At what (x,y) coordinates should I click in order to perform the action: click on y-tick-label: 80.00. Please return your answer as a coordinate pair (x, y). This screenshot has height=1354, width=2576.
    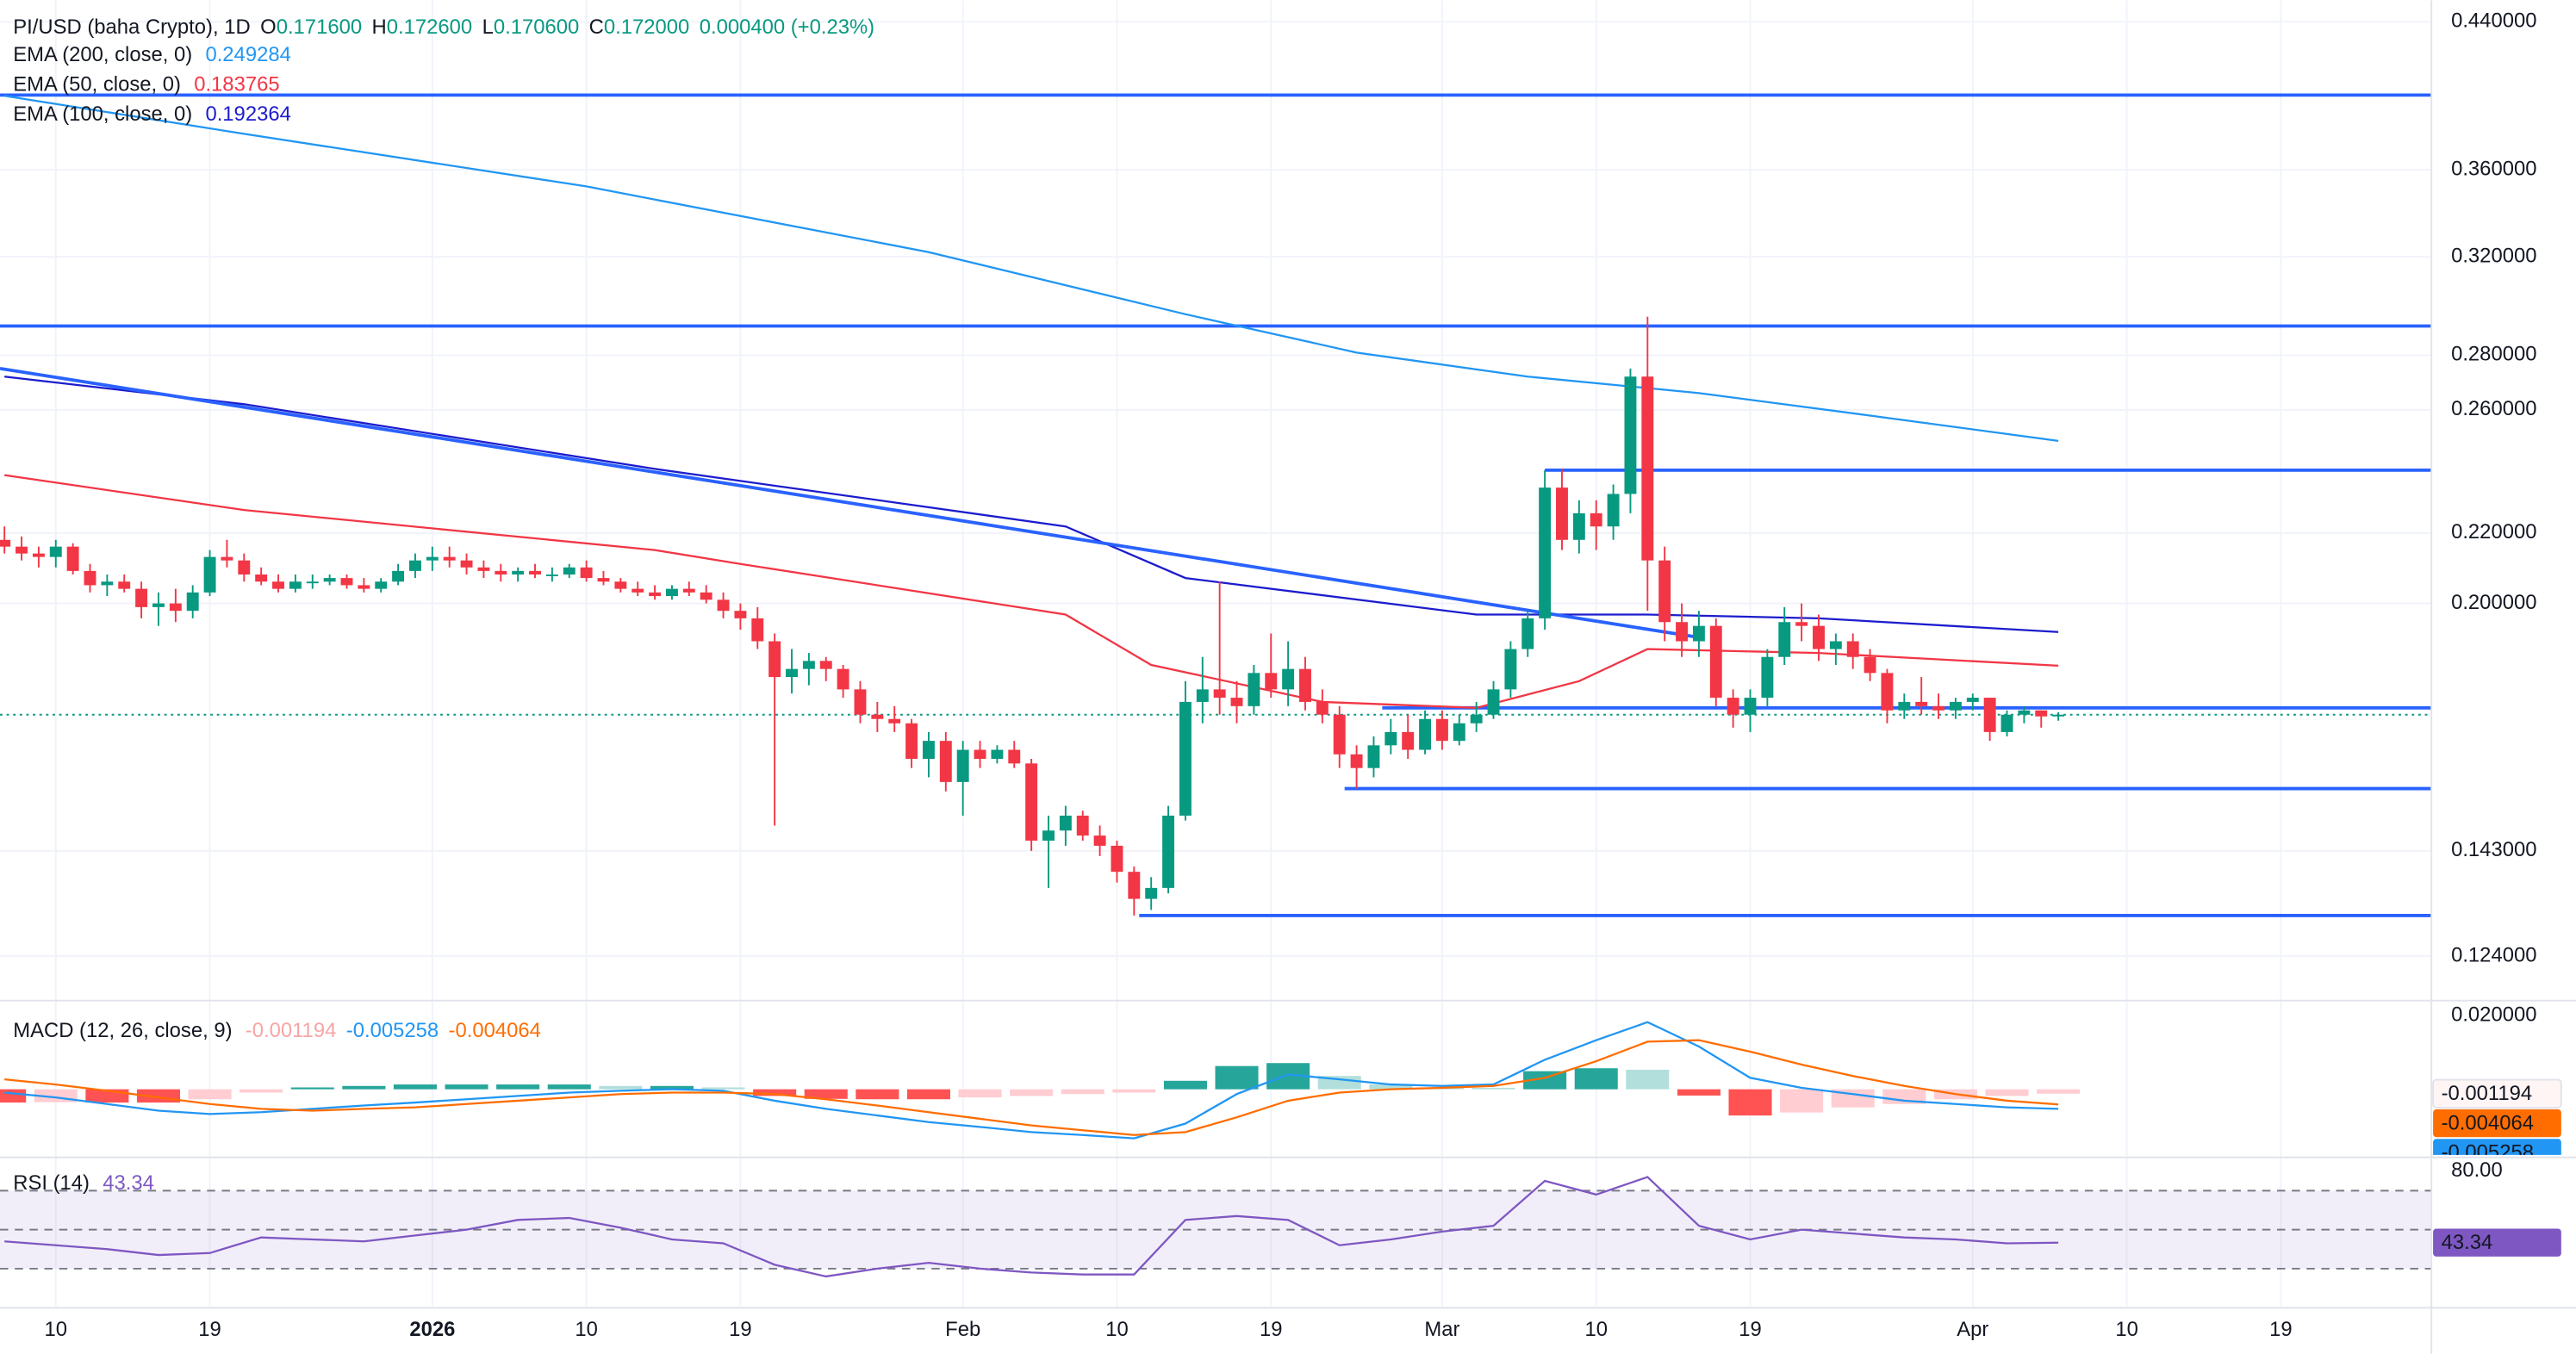
    Looking at the image, I should click on (2477, 1170).